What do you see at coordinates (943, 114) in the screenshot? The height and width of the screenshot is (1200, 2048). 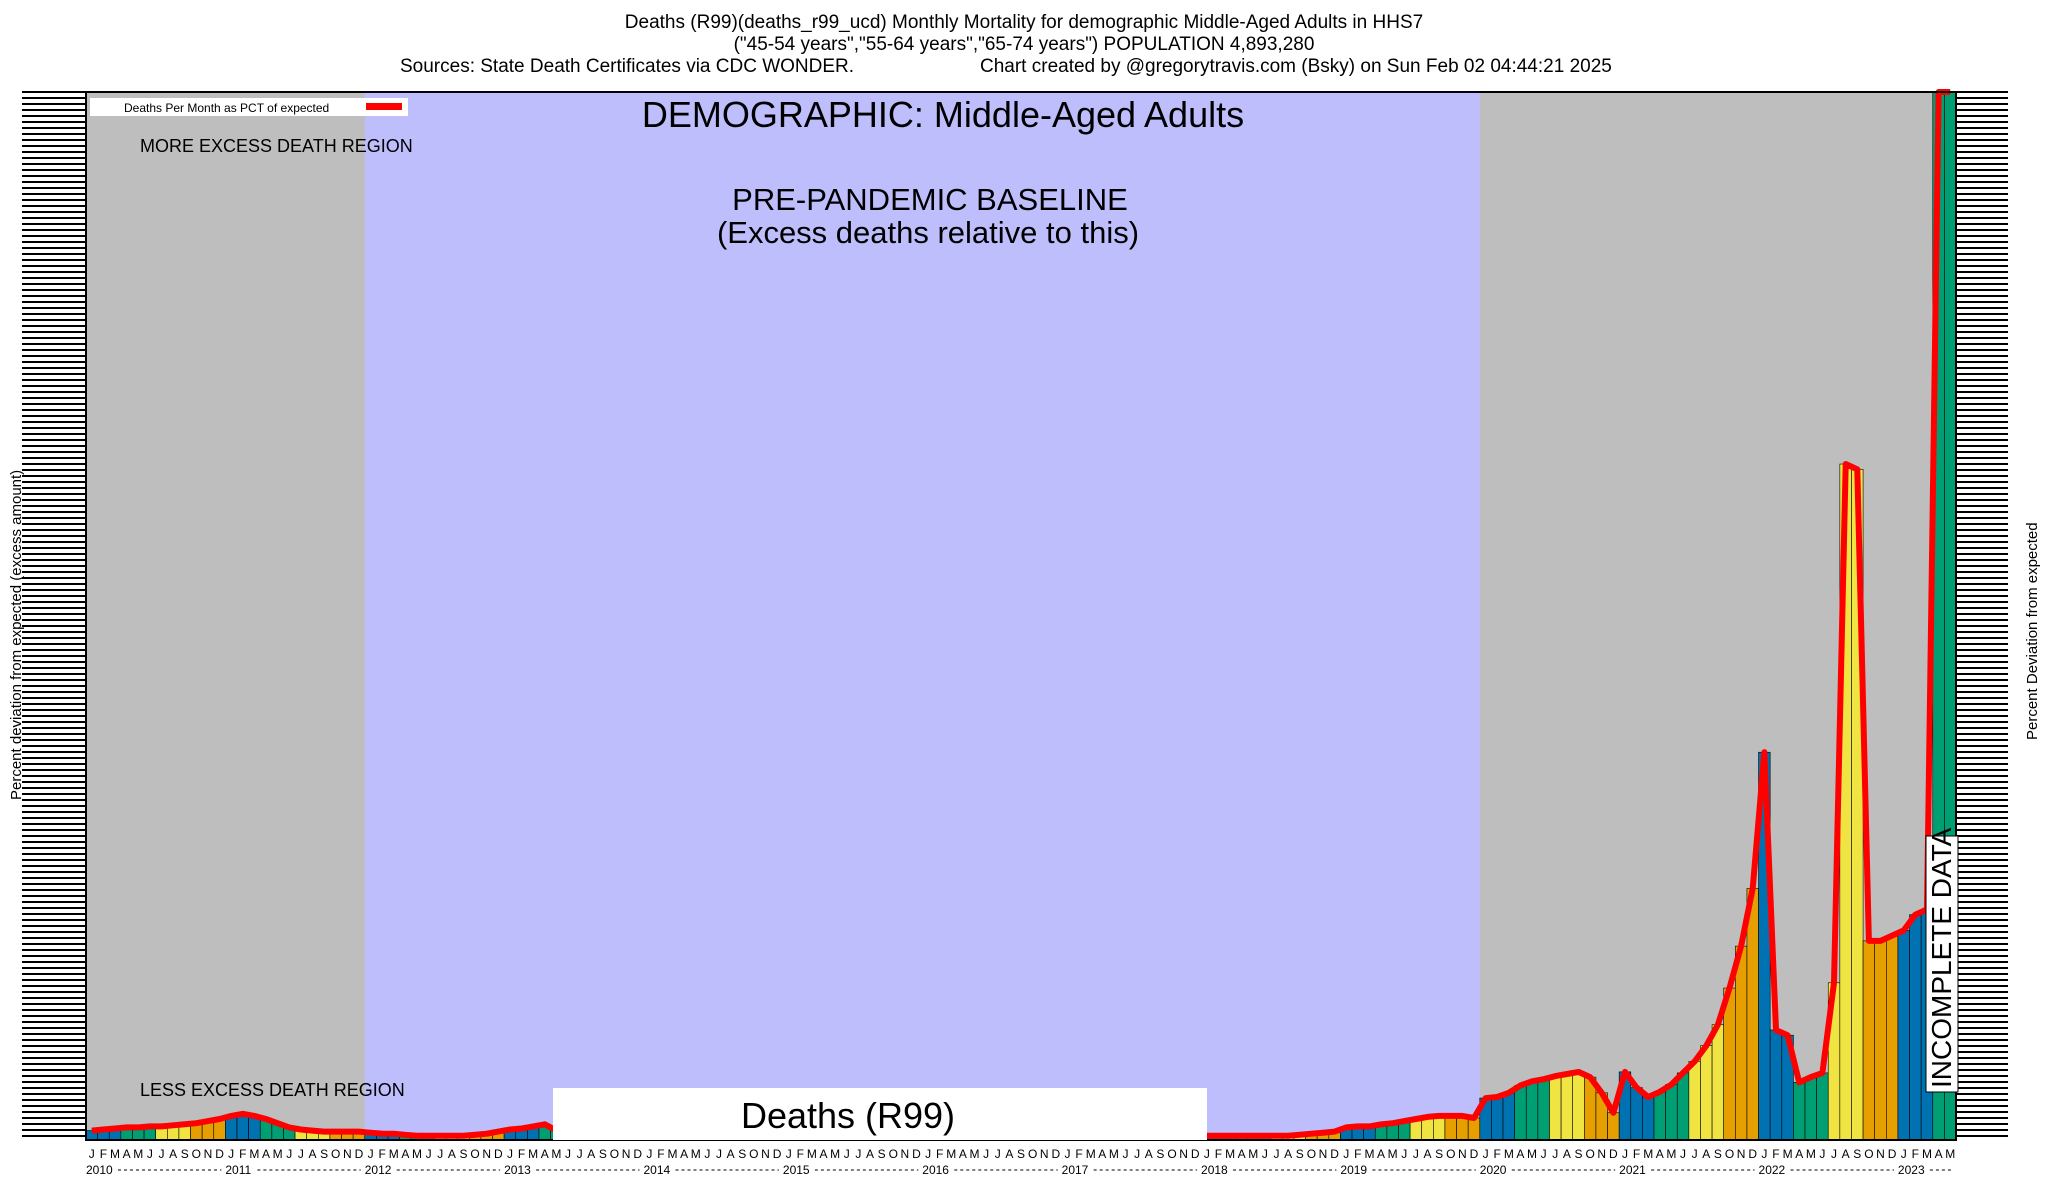 I see `demographic-label: DEMOGRAPHIC: Middle-Aged Adults` at bounding box center [943, 114].